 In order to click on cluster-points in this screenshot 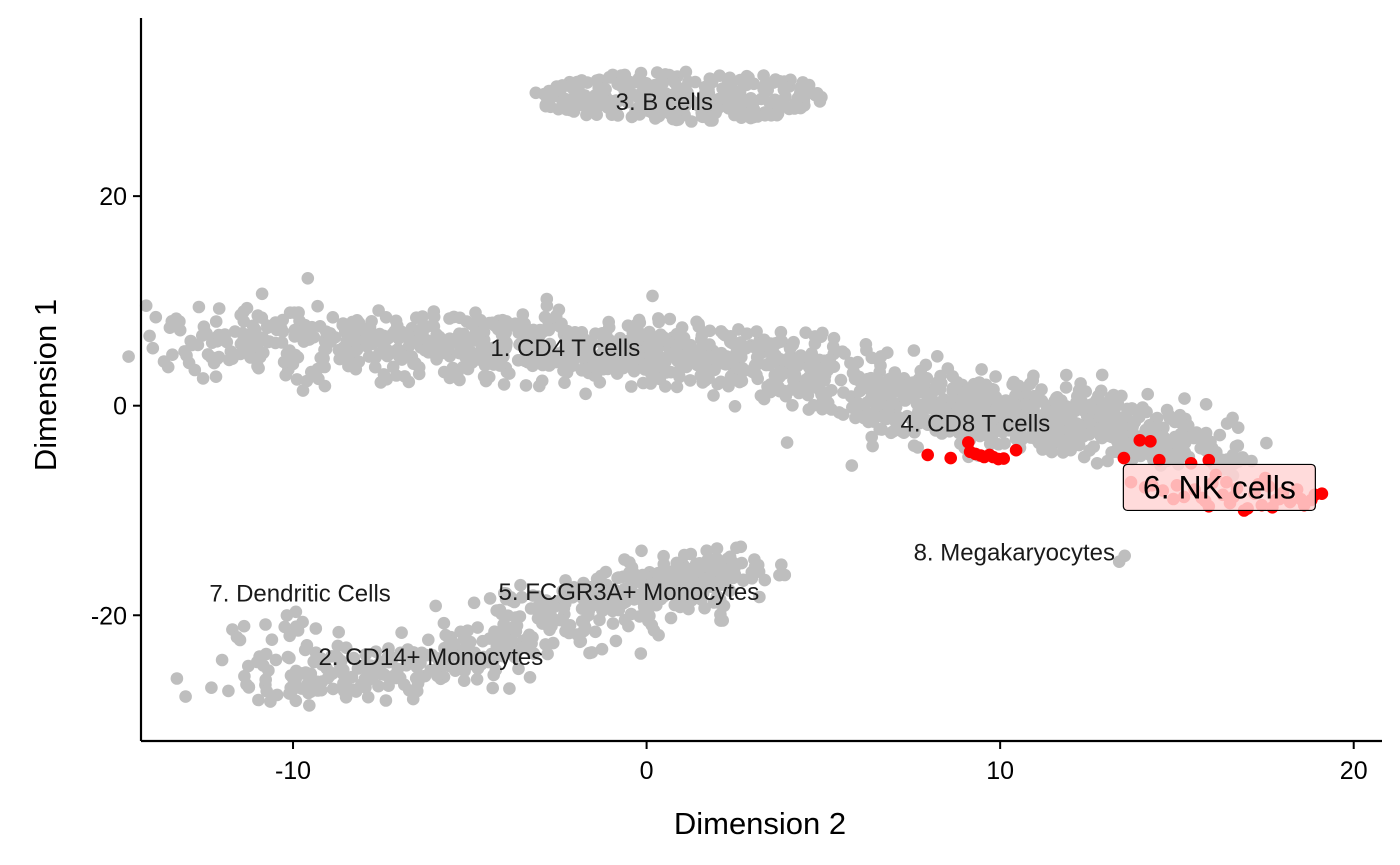, I will do `click(597, 590)`.